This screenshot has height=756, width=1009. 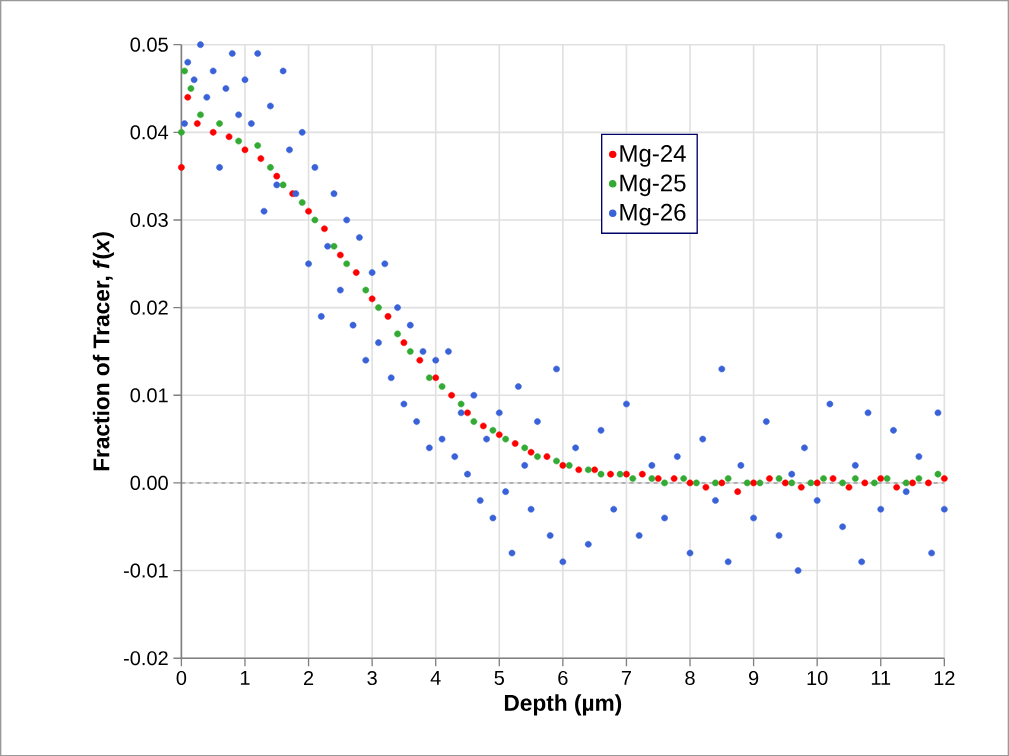 What do you see at coordinates (499, 677) in the screenshot?
I see `x-tick-label: 5` at bounding box center [499, 677].